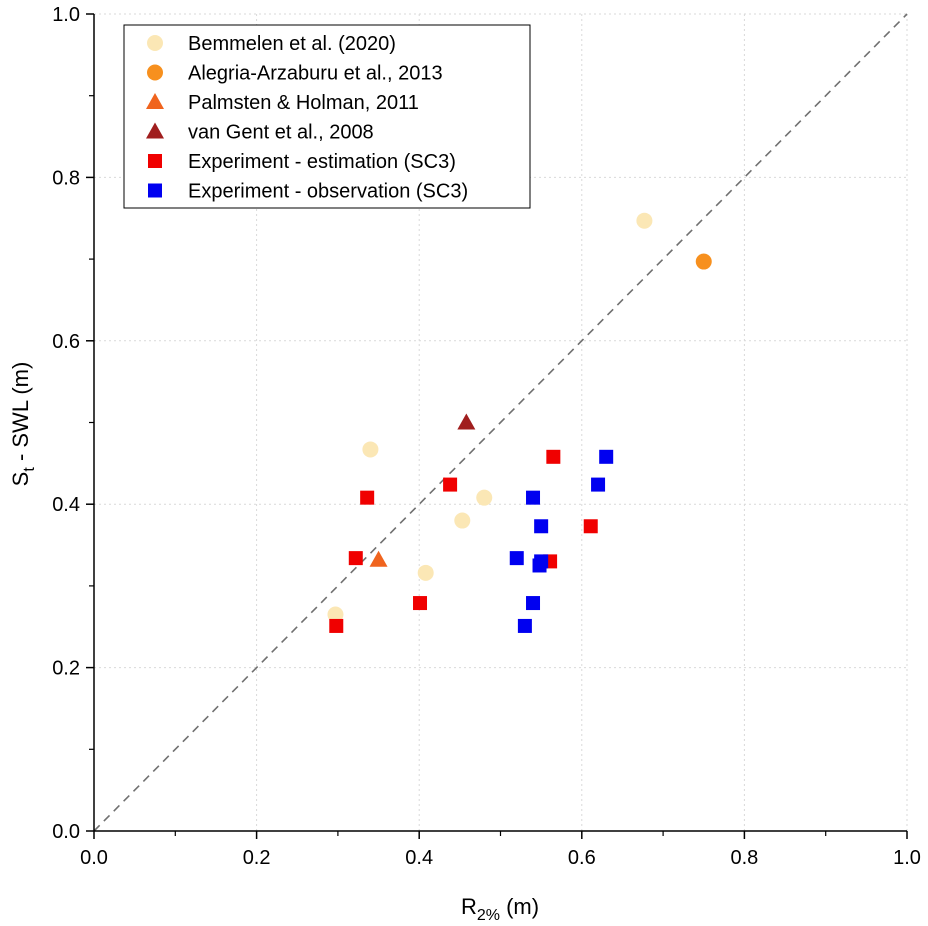 This screenshot has height=926, width=928. Describe the element at coordinates (66, 832) in the screenshot. I see `y-tick-label: 0.0` at that location.